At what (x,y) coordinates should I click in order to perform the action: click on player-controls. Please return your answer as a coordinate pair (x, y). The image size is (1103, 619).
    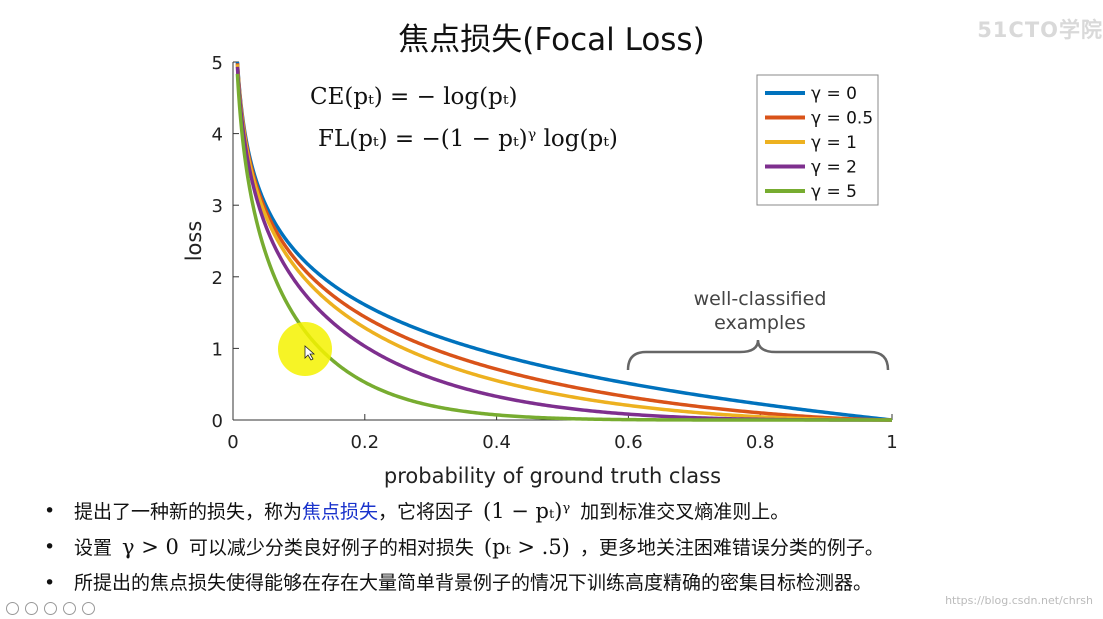
    Looking at the image, I should click on (70, 607).